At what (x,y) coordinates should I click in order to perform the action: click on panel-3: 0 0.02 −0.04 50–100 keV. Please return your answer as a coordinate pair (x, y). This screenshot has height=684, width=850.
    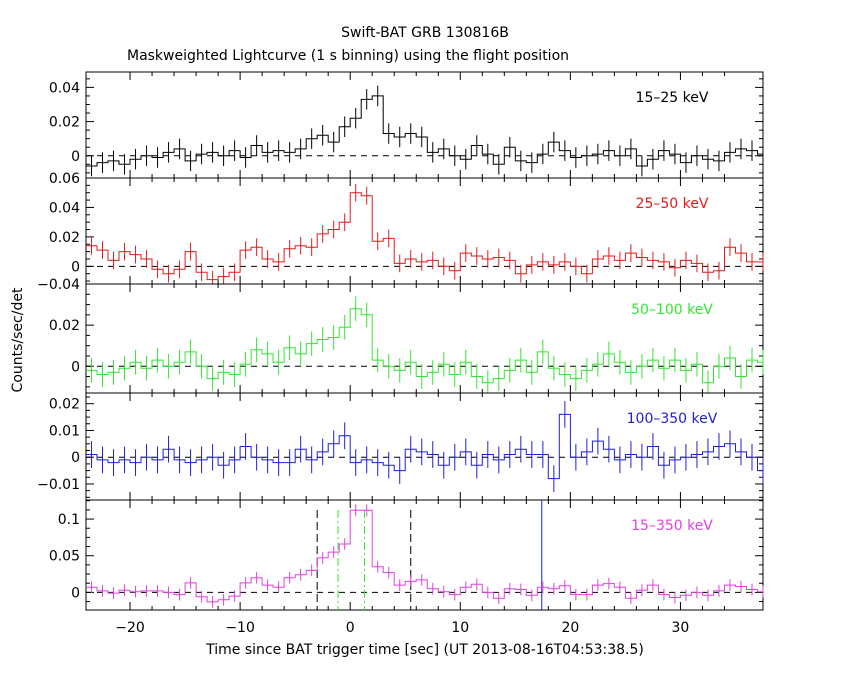
    Looking at the image, I should click on (400, 335).